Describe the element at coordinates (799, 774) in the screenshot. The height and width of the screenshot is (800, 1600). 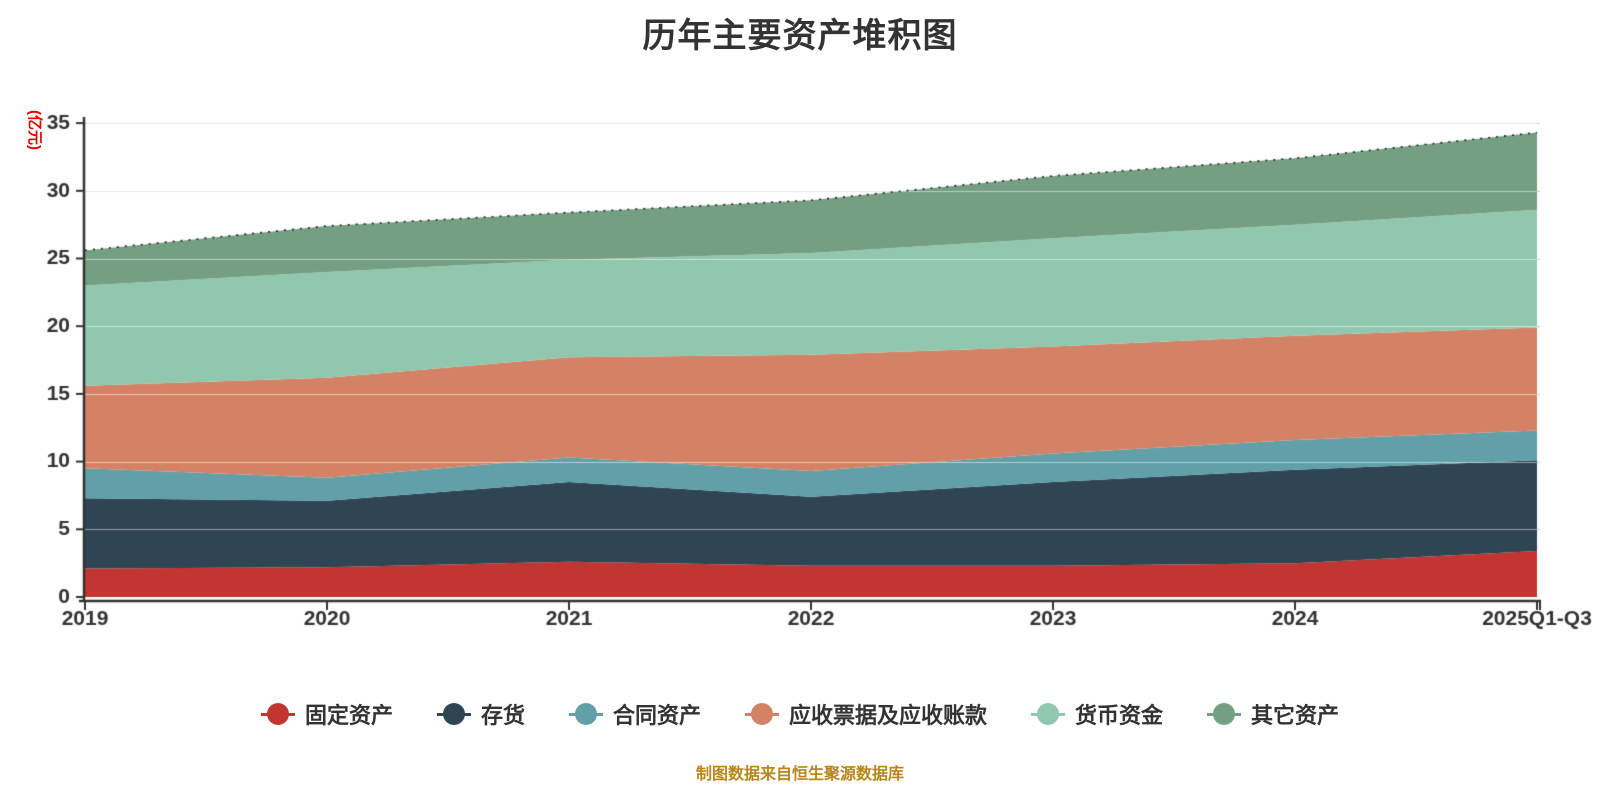
I see `data-source-note: 制图数据来自恒生聚源数据库` at that location.